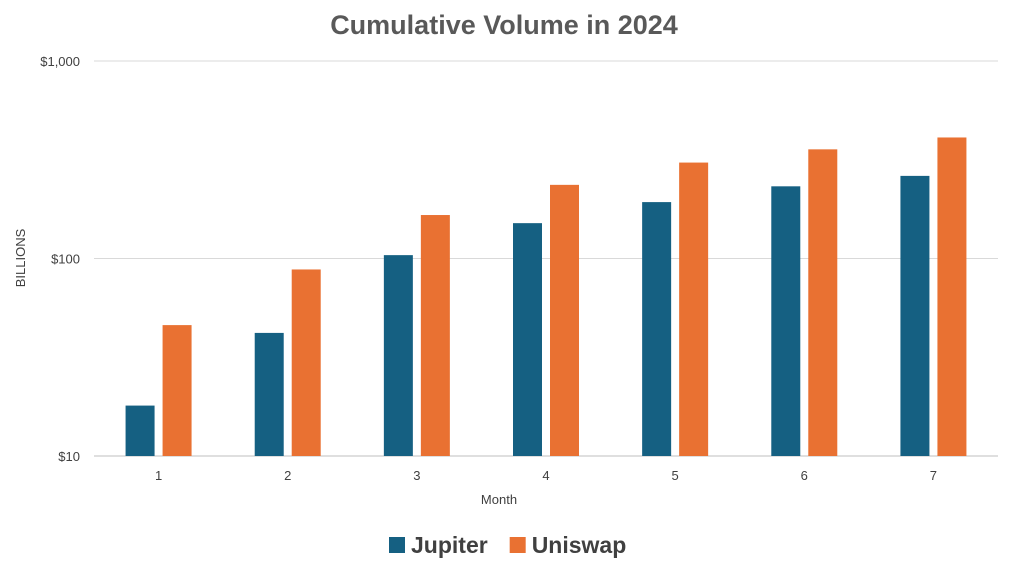  What do you see at coordinates (449, 545) in the screenshot?
I see `legend-label: Jupiter` at bounding box center [449, 545].